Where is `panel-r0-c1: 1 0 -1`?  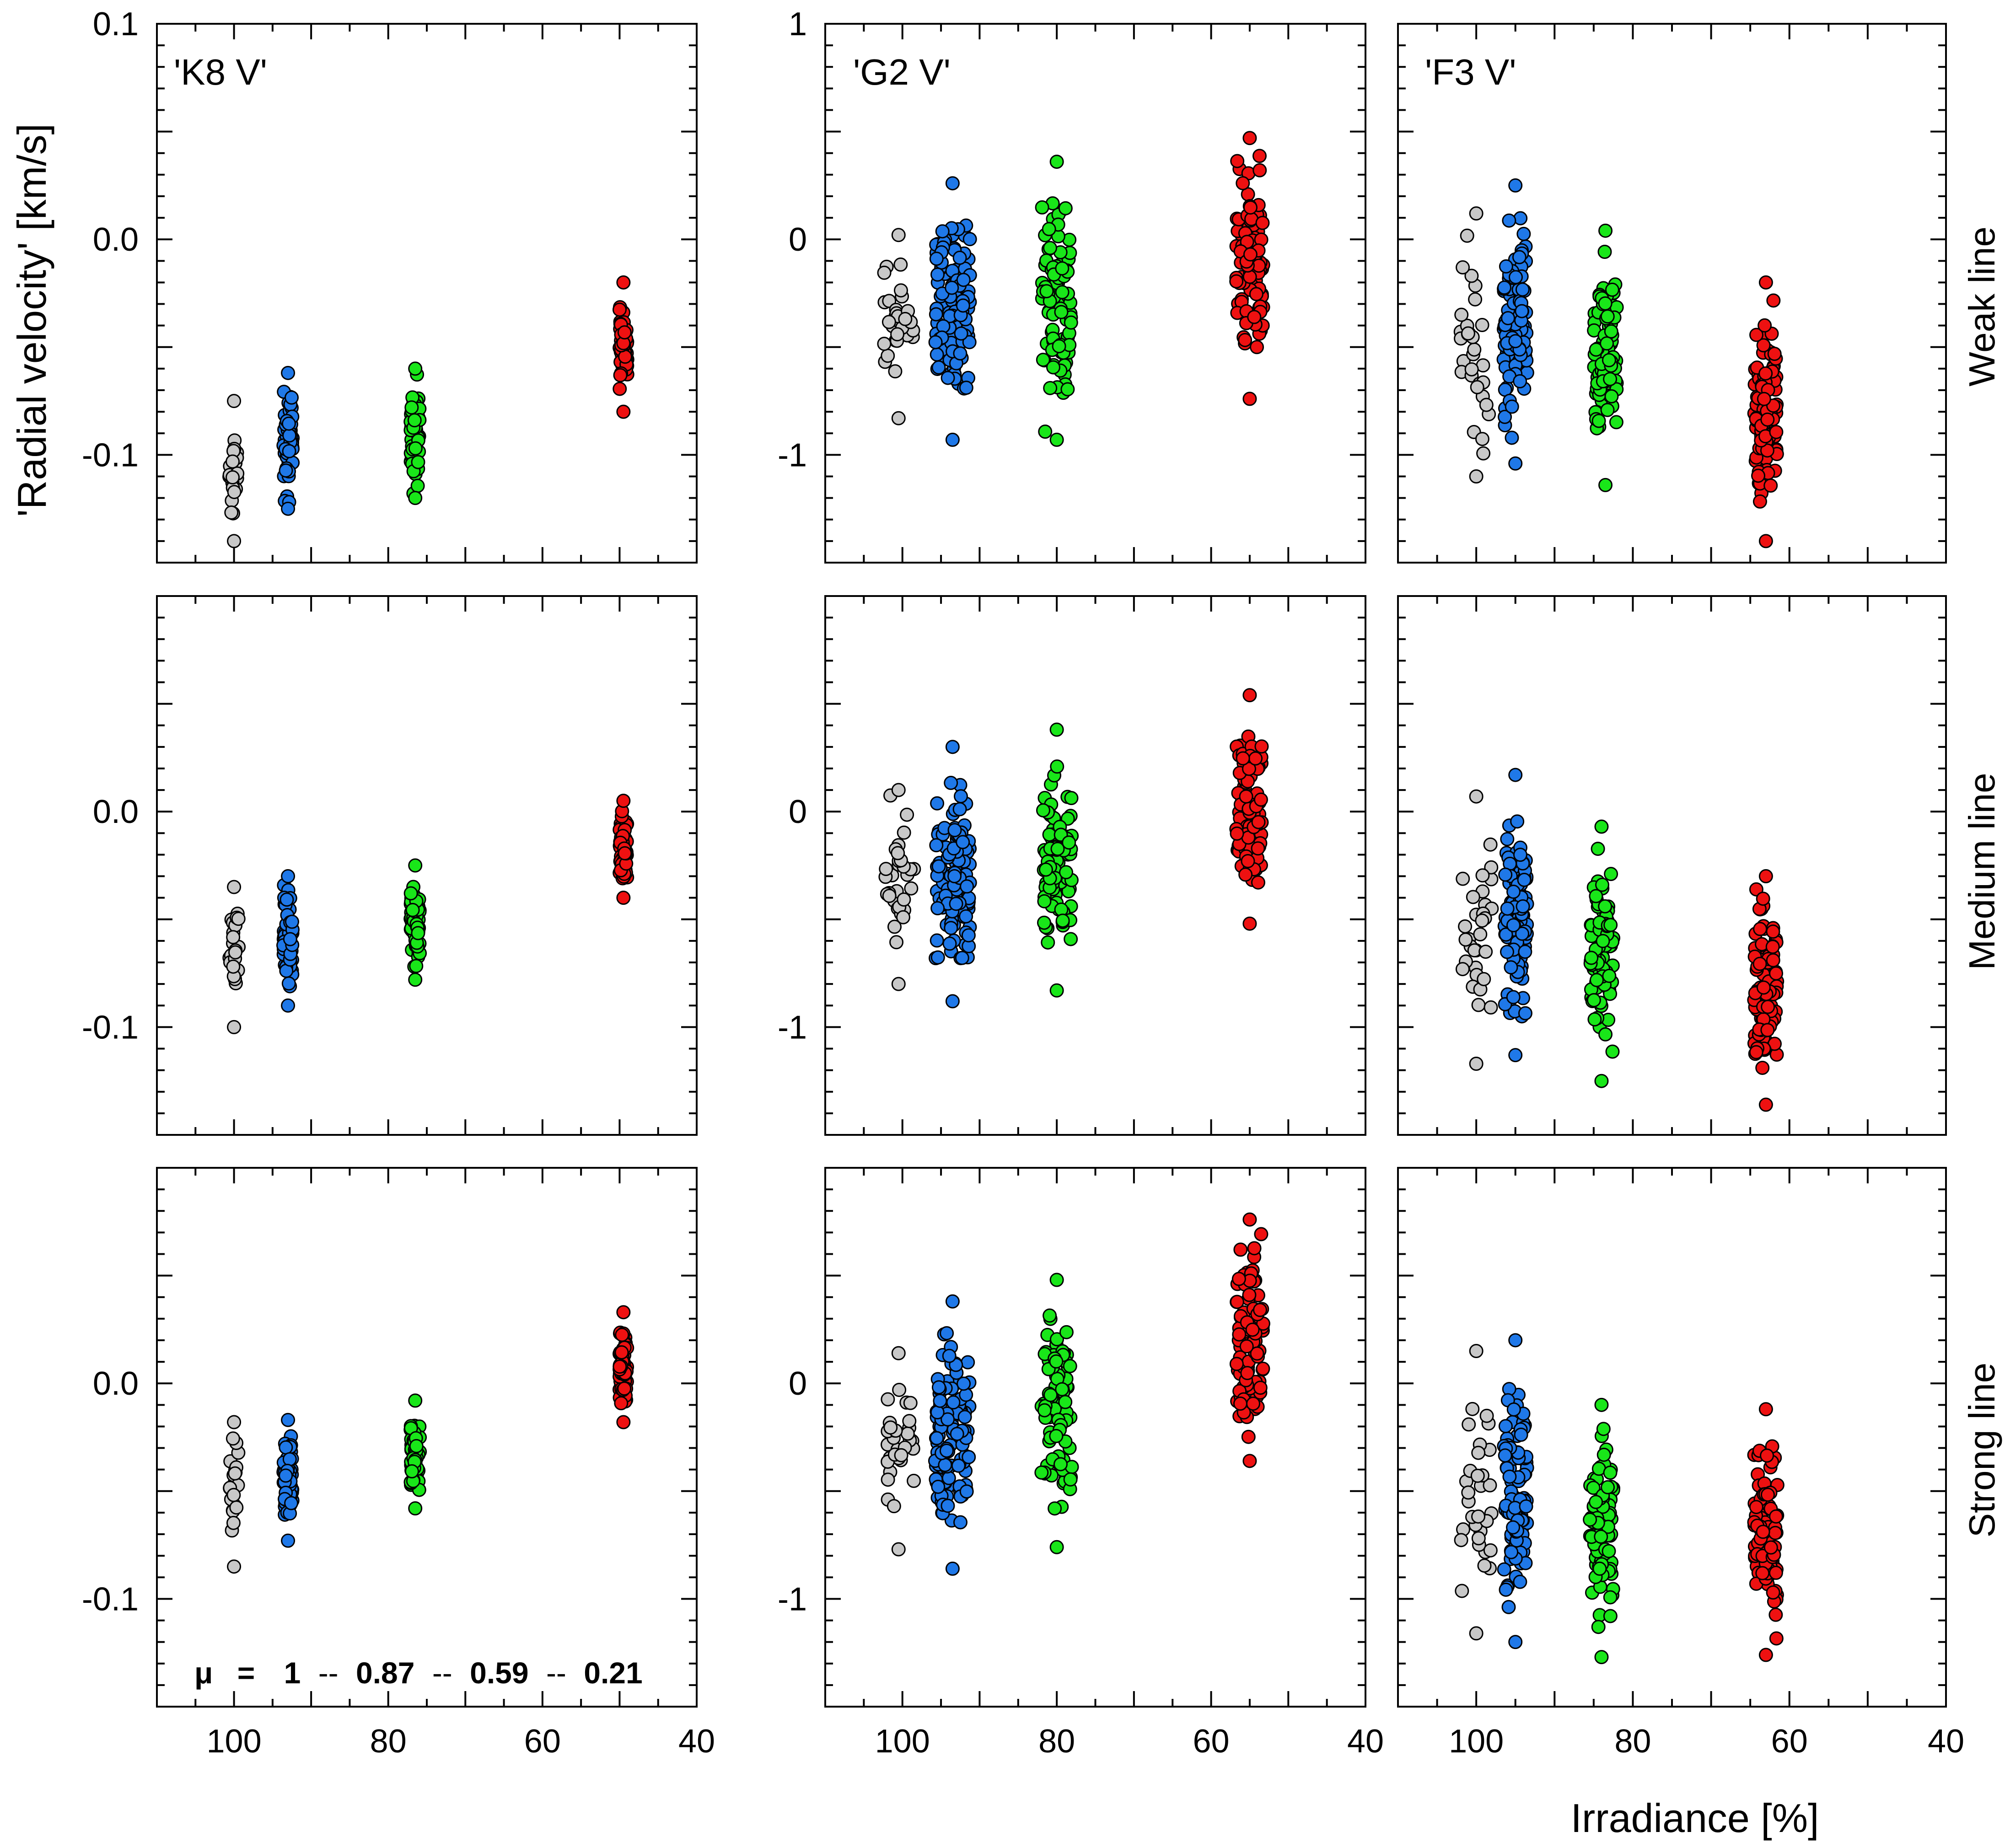 panel-r0-c1: 1 0 -1 is located at coordinates (1072, 285).